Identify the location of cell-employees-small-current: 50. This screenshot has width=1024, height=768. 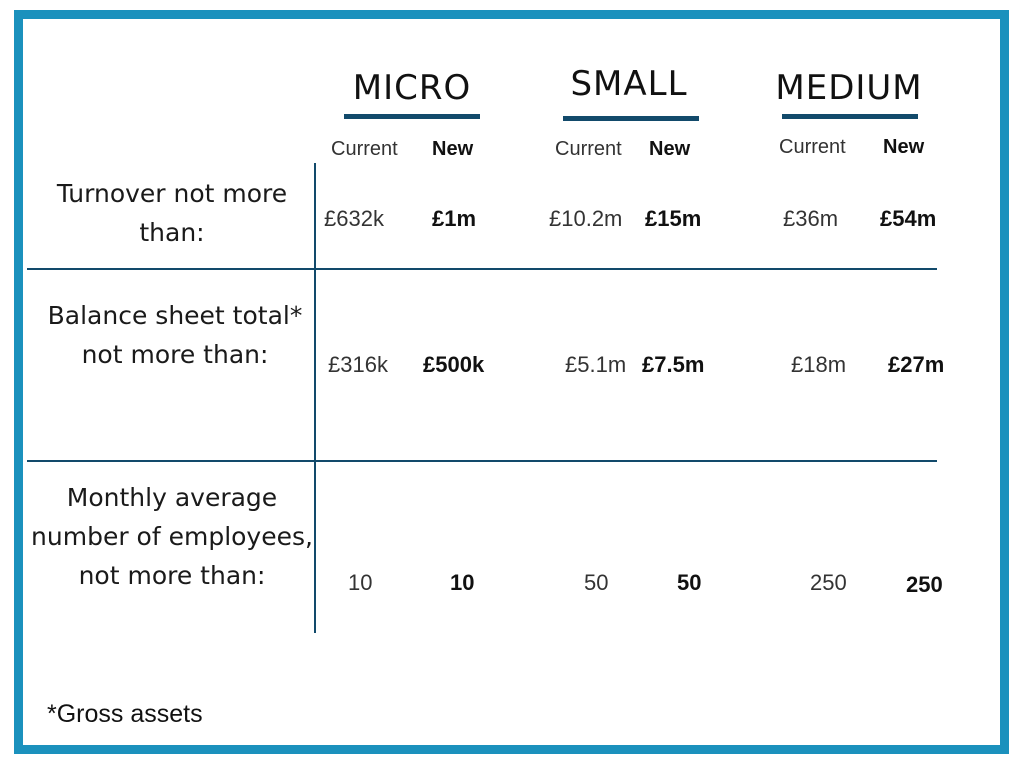
(596, 582).